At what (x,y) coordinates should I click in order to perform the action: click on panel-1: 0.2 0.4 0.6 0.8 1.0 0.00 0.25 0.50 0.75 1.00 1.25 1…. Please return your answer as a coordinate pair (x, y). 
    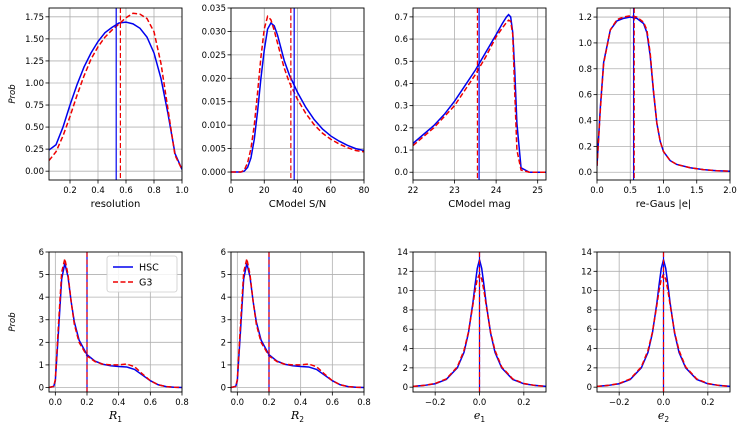
    Looking at the image, I should click on (98, 108).